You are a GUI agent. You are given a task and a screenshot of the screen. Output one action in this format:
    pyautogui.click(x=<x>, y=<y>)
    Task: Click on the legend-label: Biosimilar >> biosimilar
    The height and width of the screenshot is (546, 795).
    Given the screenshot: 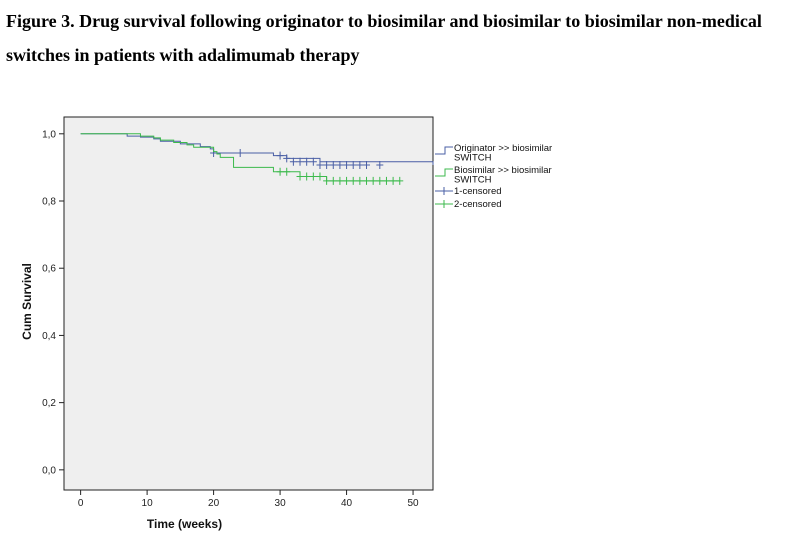 What is the action you would take?
    pyautogui.click(x=503, y=170)
    